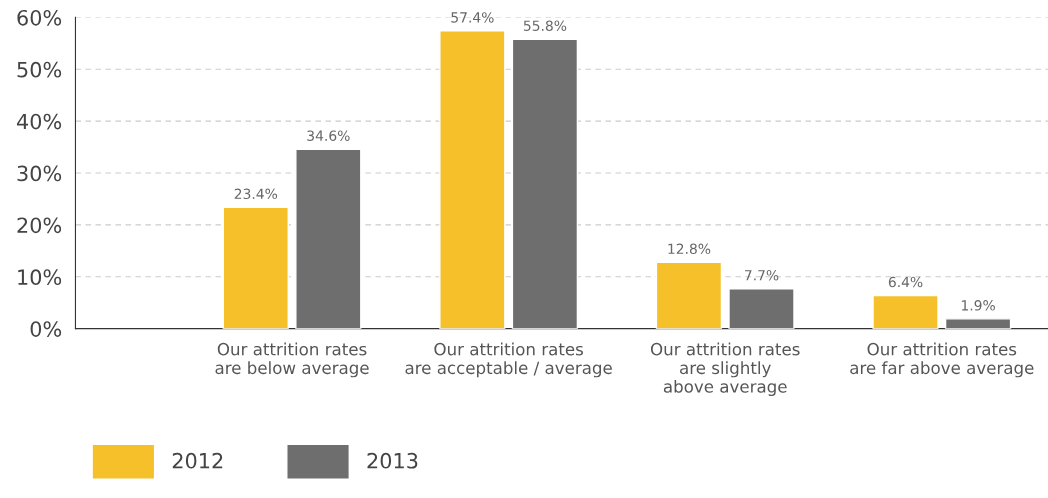  What do you see at coordinates (328, 135) in the screenshot?
I see `data-label: 34.6%` at bounding box center [328, 135].